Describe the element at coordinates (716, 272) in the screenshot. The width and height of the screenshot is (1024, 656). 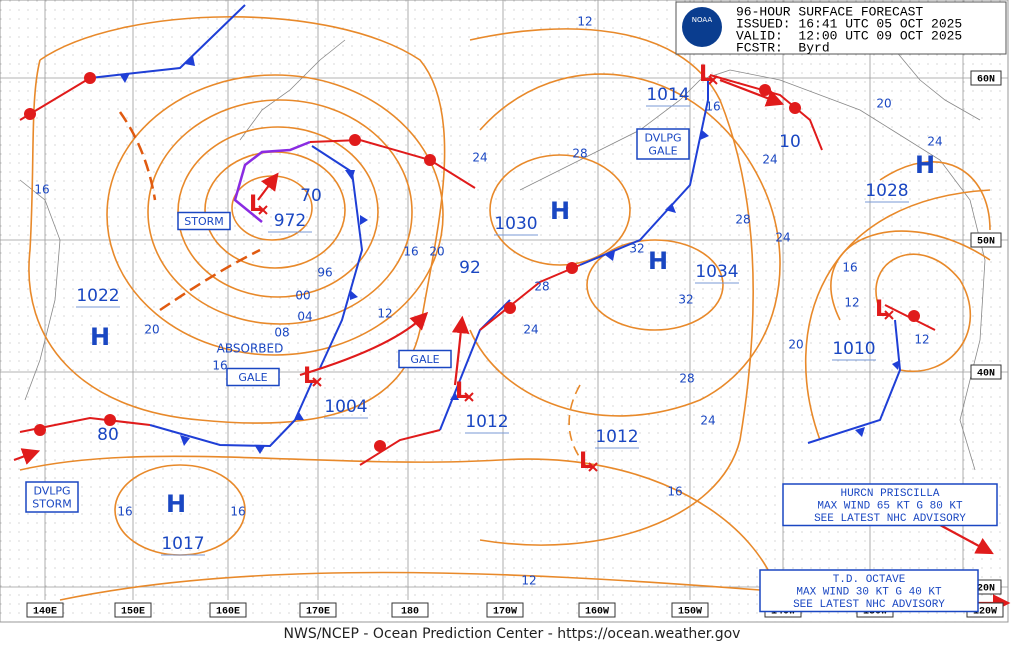
I see `high-pressure: 1034` at that location.